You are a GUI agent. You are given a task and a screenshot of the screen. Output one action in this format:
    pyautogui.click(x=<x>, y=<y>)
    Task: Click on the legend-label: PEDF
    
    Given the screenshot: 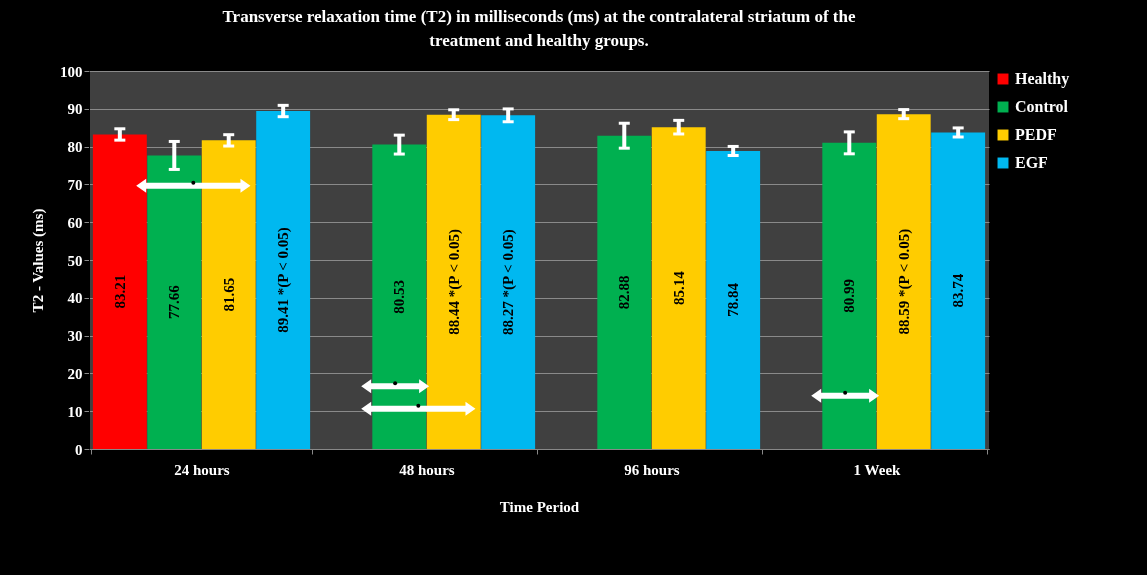 What is the action you would take?
    pyautogui.click(x=1036, y=134)
    